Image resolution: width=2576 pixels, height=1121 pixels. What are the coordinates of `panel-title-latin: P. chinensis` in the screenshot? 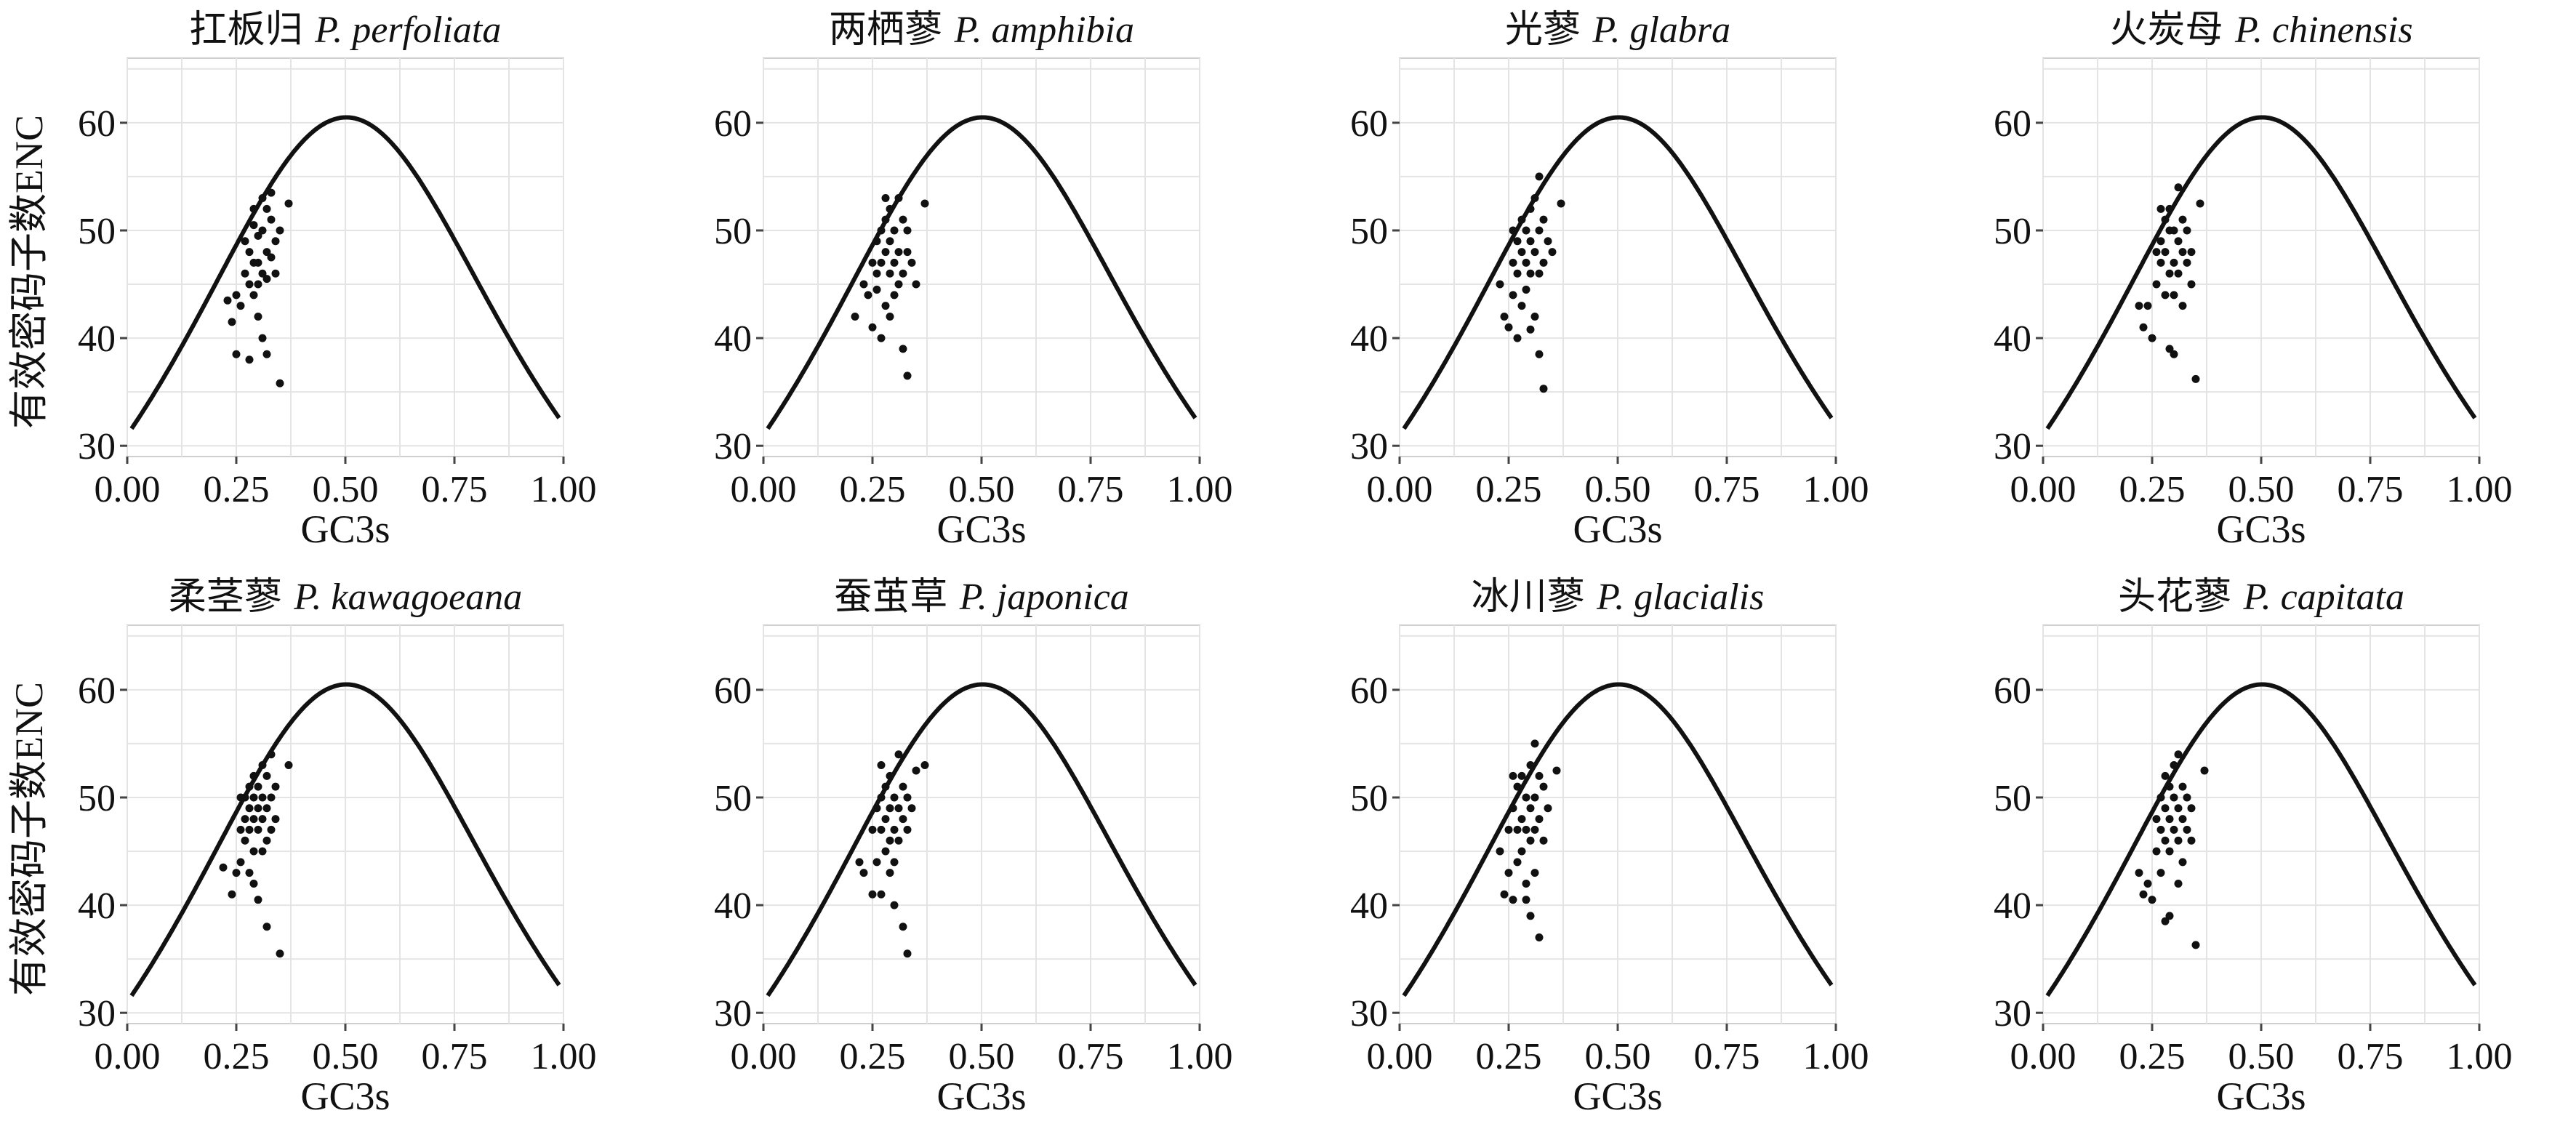 It's located at (2323, 30).